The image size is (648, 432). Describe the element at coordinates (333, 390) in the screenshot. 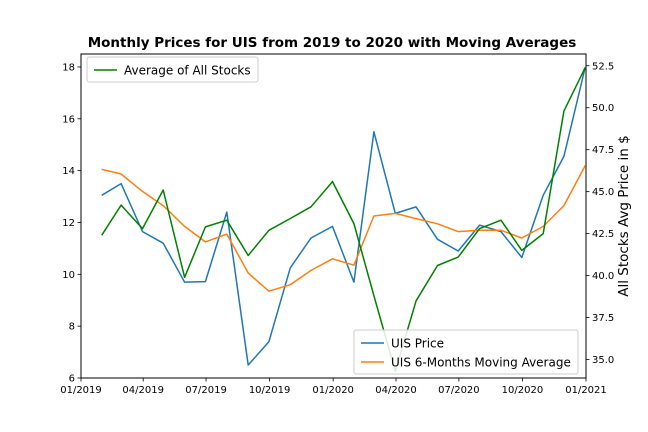

I see `x-tick-label: 01/2020` at that location.